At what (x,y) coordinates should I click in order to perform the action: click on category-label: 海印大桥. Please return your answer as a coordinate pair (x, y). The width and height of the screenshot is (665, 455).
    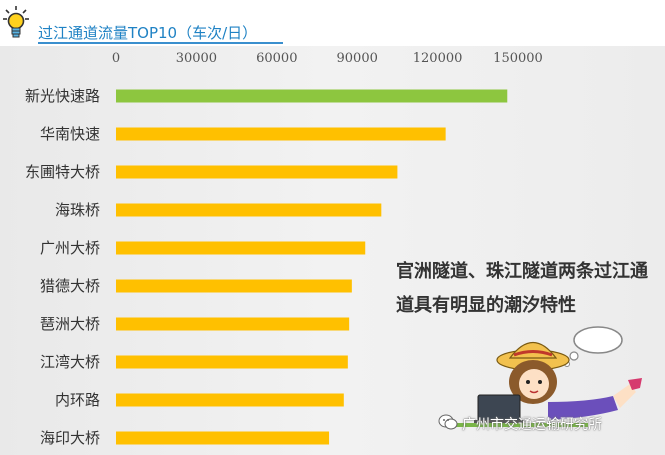
    Looking at the image, I should click on (70, 438).